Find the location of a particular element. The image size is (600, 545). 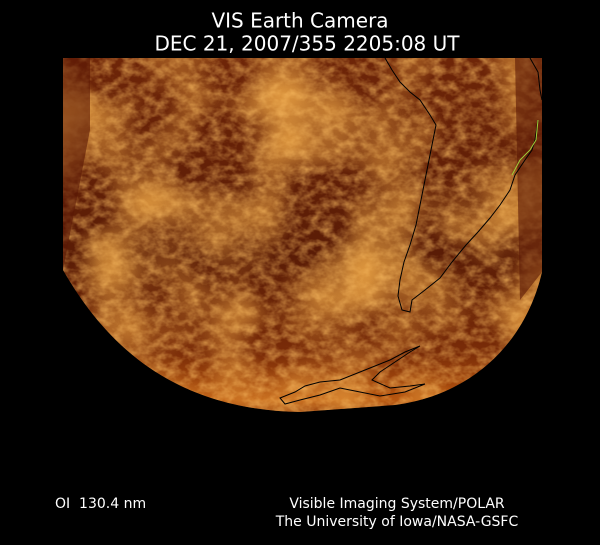

title: VIS Earth Camera is located at coordinates (299, 21).